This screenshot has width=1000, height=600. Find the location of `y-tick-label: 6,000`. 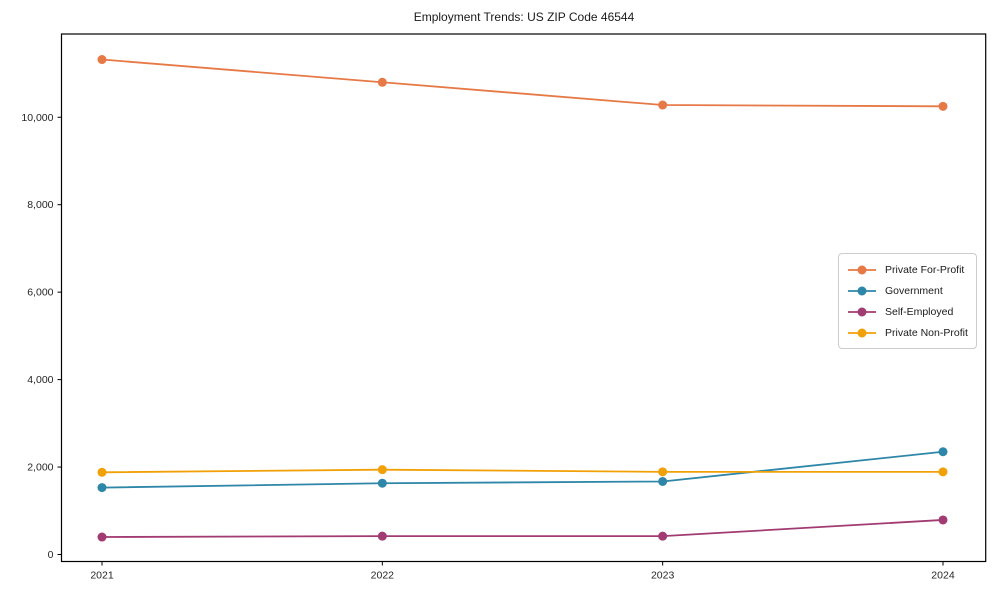

y-tick-label: 6,000 is located at coordinates (40, 293).